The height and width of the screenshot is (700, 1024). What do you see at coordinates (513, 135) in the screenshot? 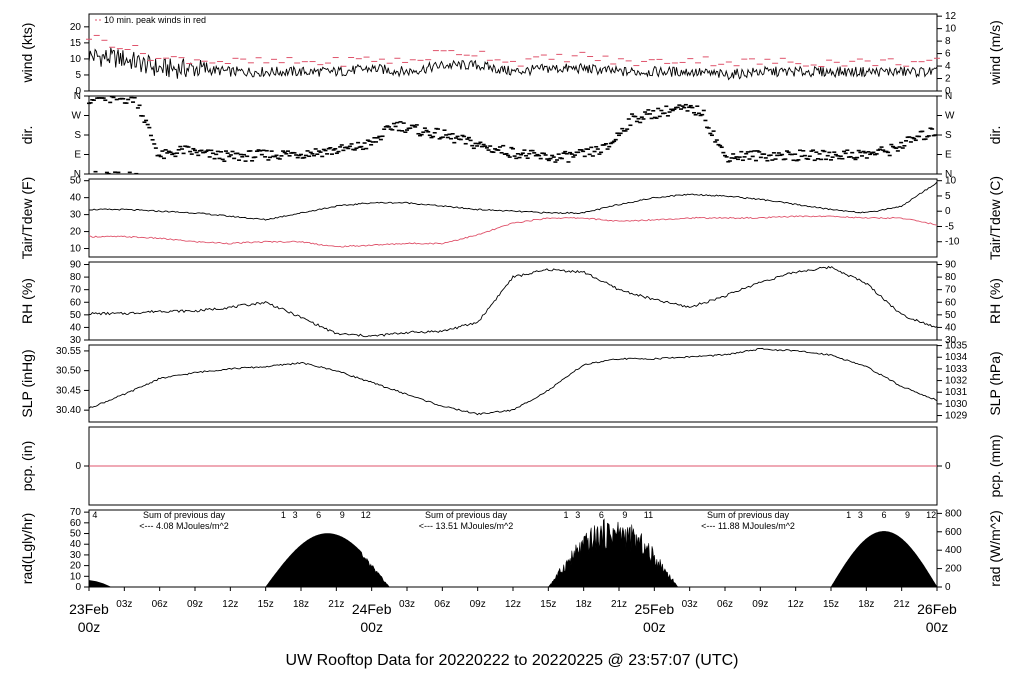
I see `panel-frame-dir` at bounding box center [513, 135].